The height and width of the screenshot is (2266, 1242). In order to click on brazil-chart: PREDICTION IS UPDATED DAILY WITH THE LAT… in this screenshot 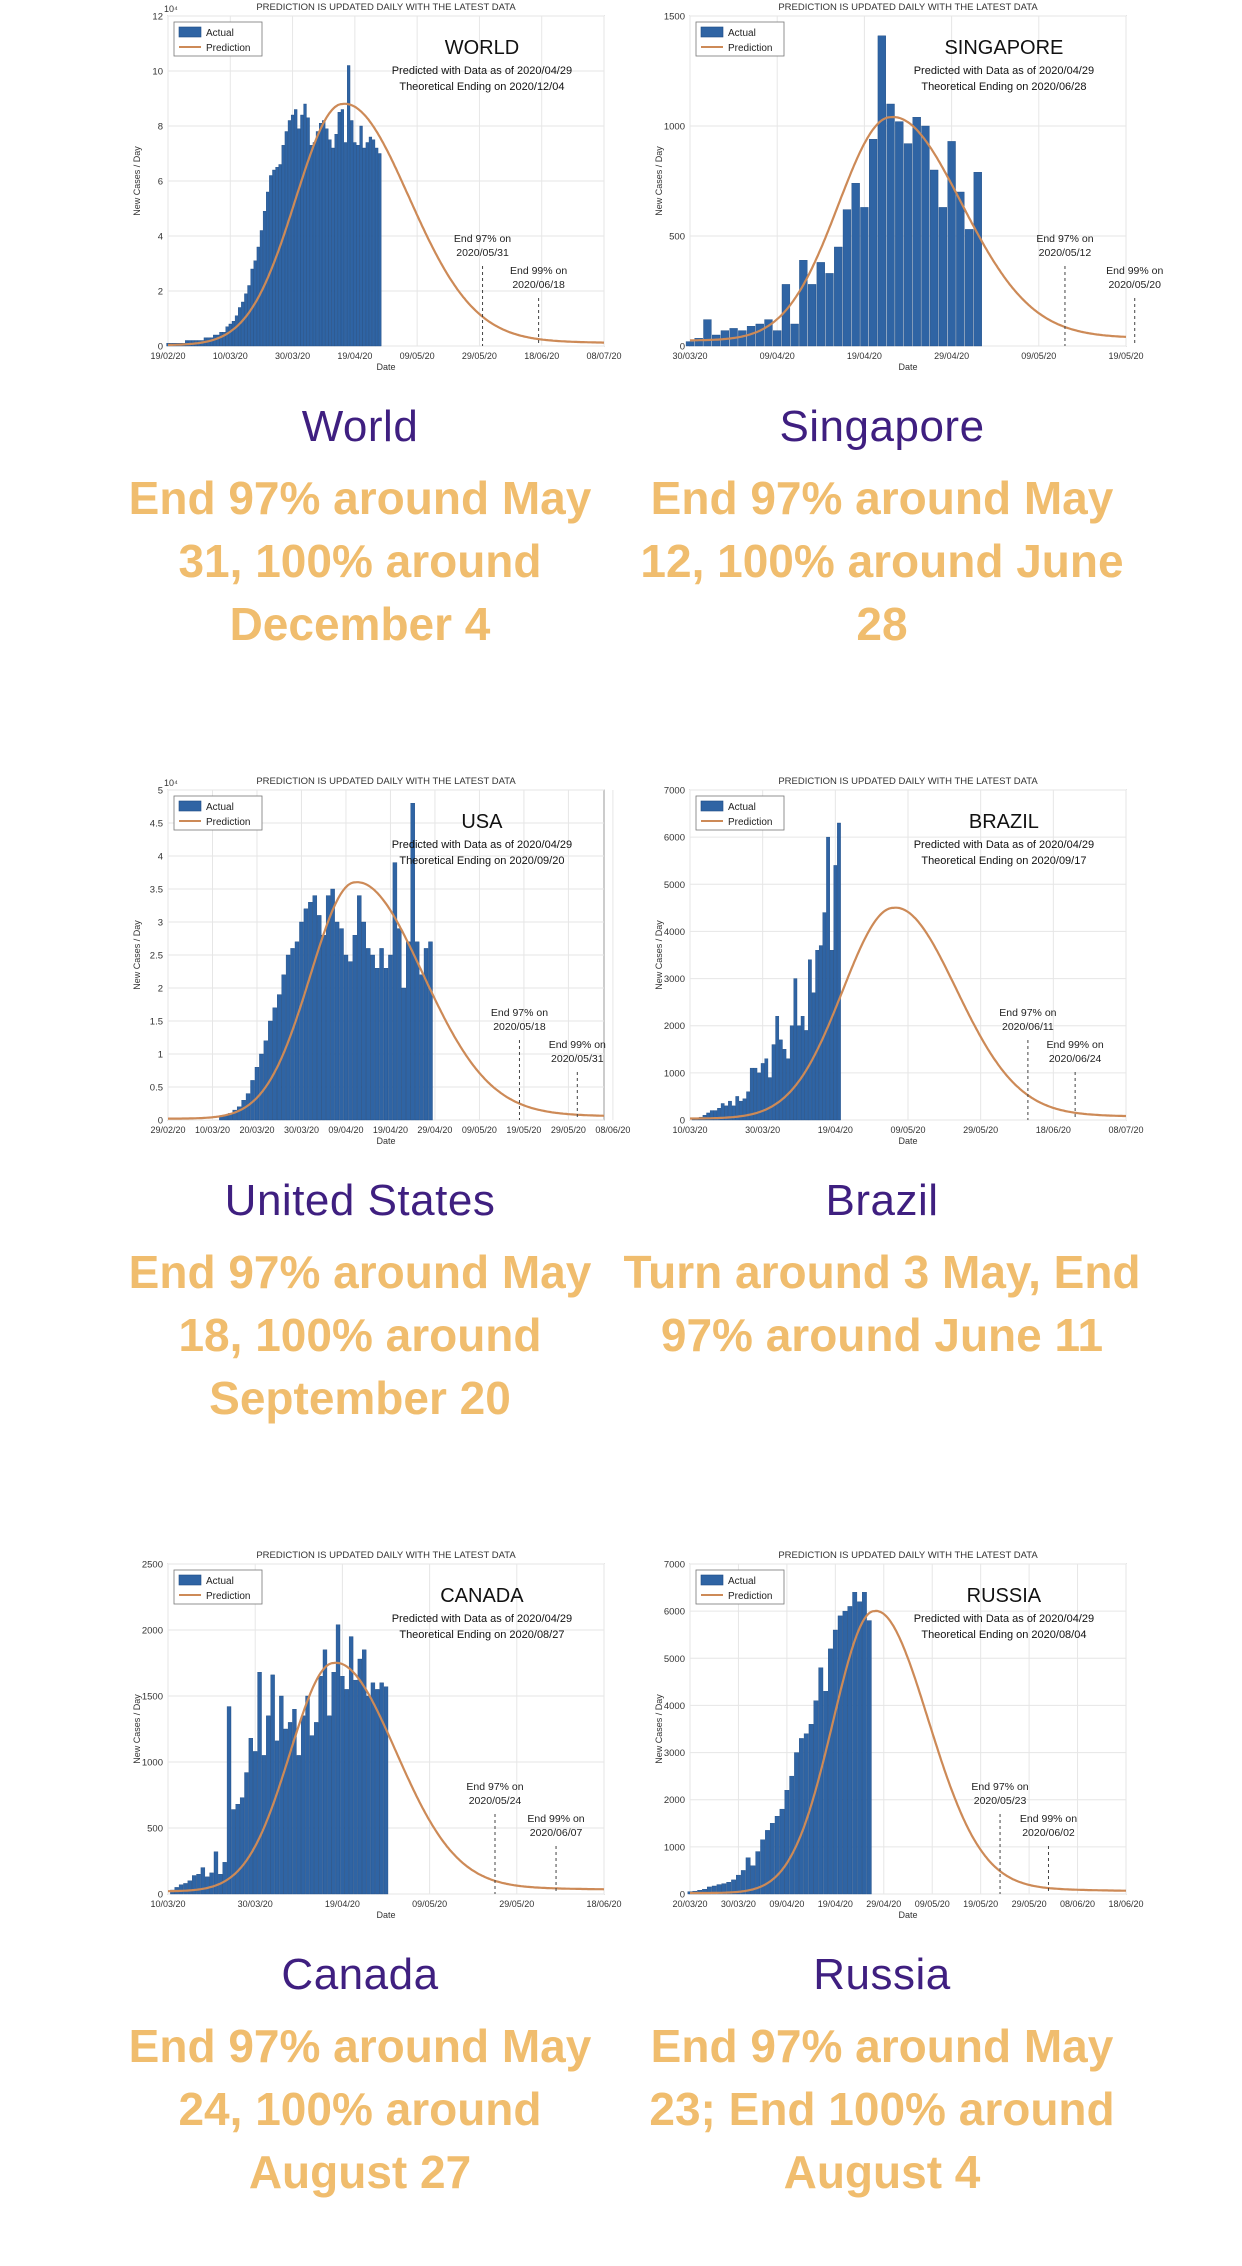, I will do `click(899, 961)`.